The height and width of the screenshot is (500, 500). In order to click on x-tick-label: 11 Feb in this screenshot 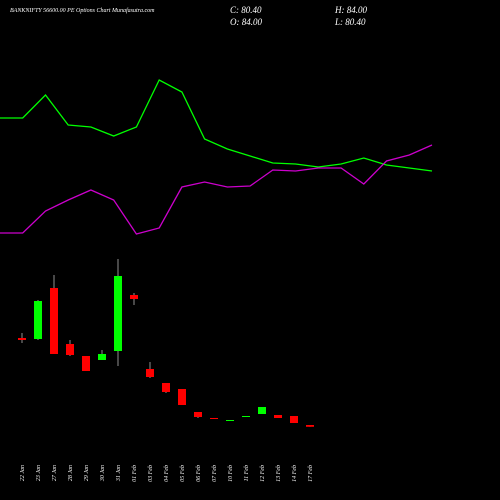, I will do `click(247, 473)`.